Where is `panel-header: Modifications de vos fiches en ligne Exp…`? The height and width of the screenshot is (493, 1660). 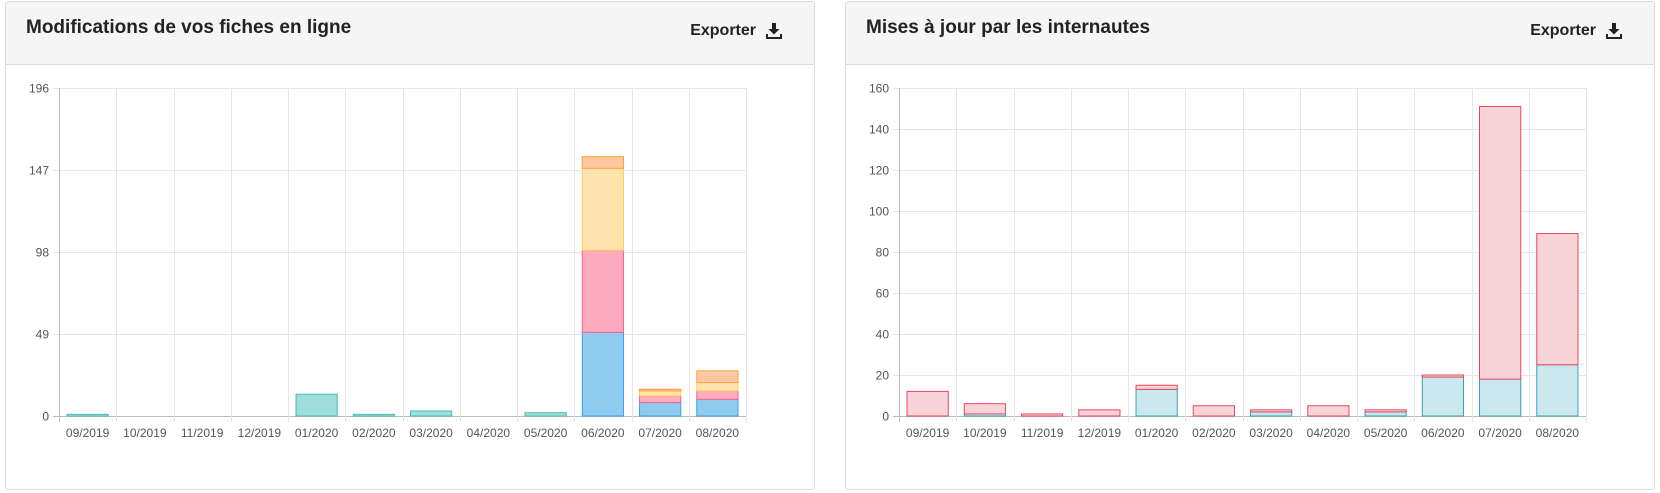
panel-header: Modifications de vos fiches en ligne Exp… is located at coordinates (410, 33).